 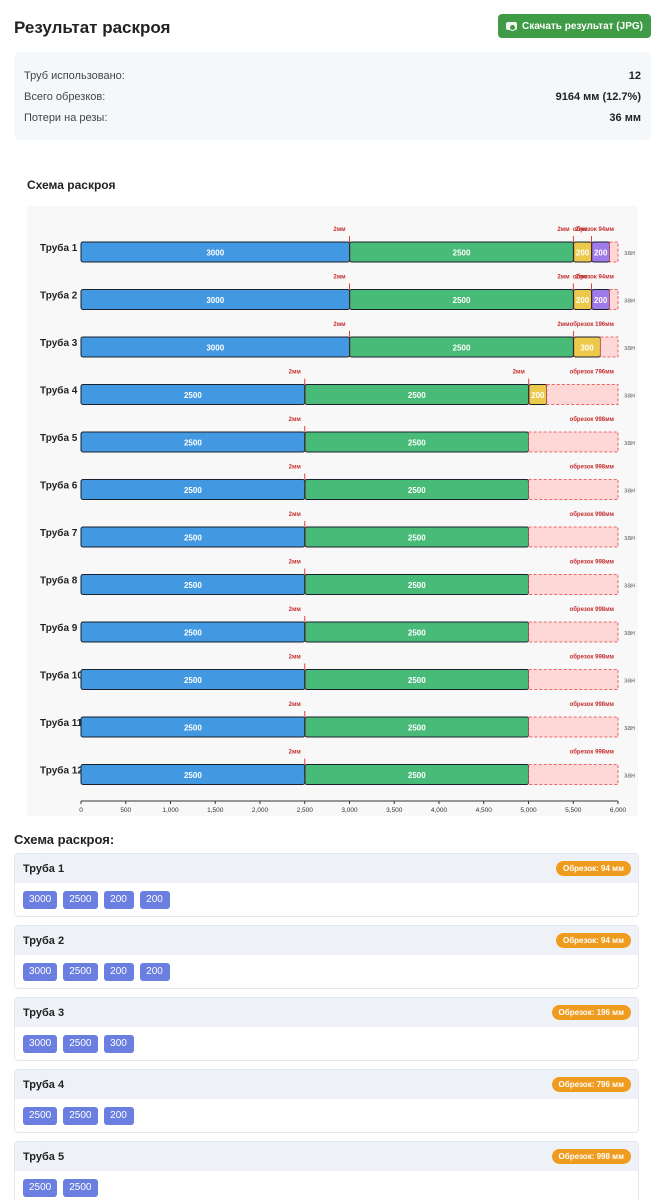 I want to click on waste-label: обрезок 796мм, so click(x=592, y=372).